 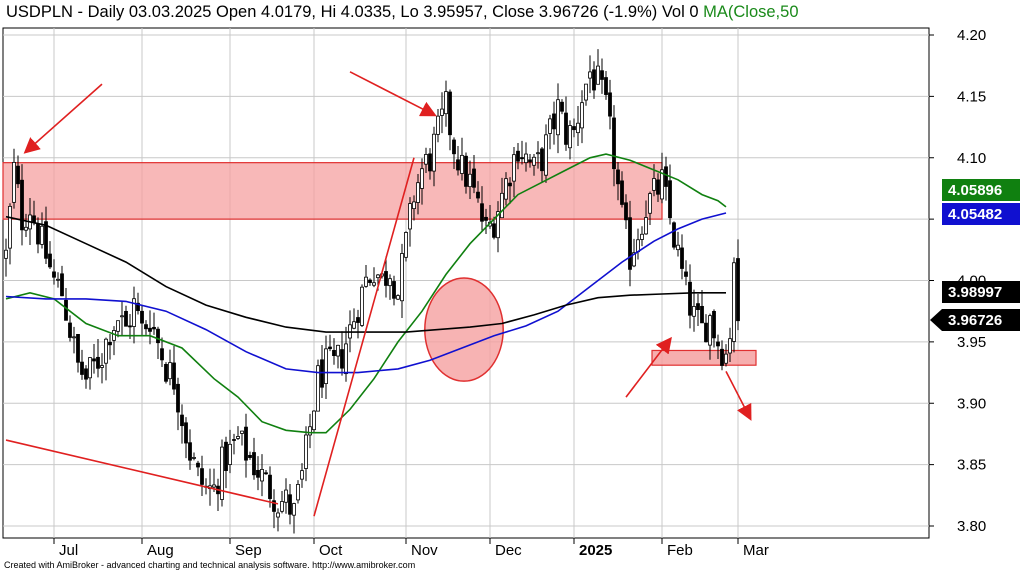 What do you see at coordinates (975, 292) in the screenshot?
I see `badge-label: 3.98997` at bounding box center [975, 292].